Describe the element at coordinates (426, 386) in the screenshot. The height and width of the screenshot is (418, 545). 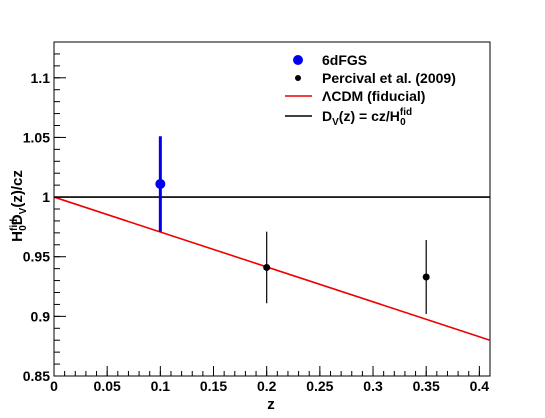
I see `x-tick-label: 0.35` at that location.